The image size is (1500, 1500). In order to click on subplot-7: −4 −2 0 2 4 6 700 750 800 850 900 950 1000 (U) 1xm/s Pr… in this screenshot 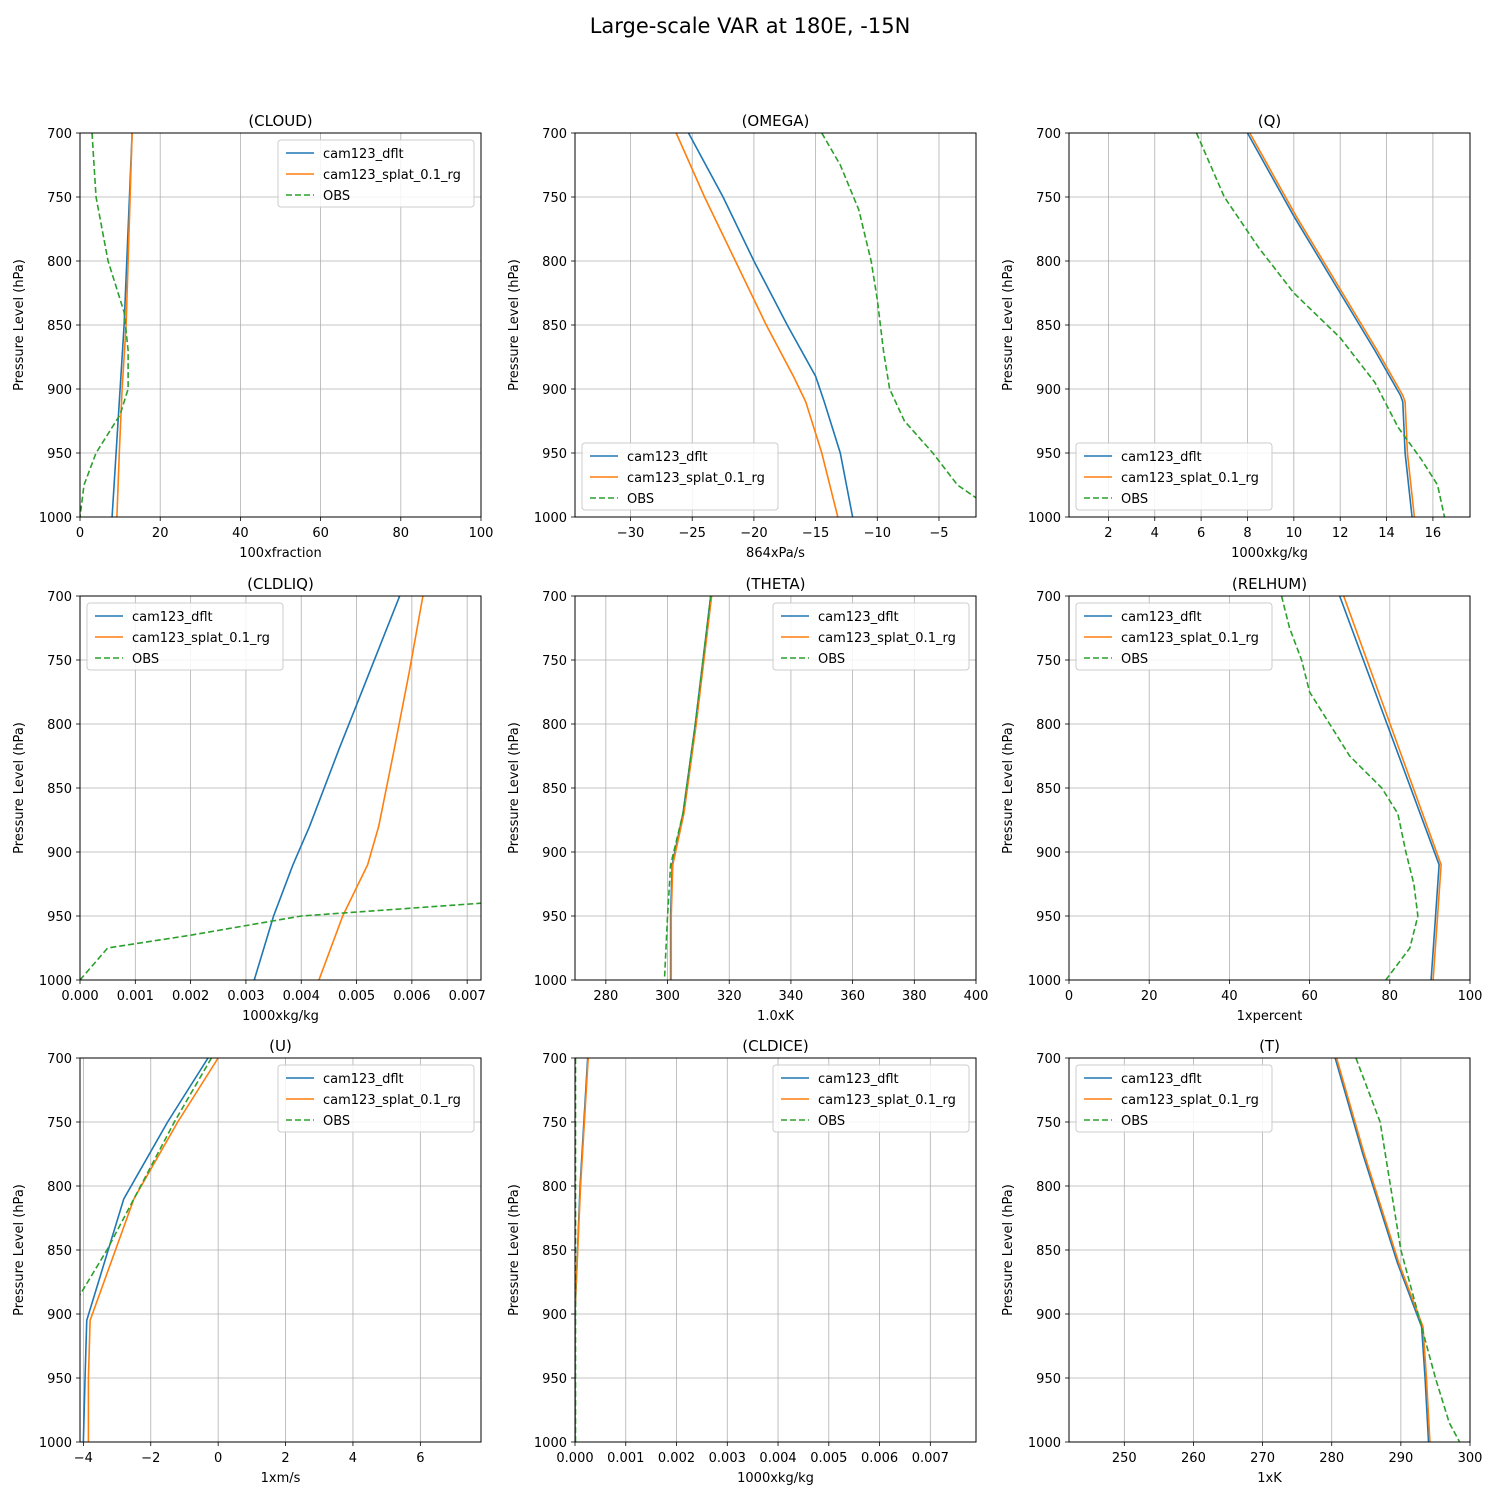, I will do `click(247, 1261)`.